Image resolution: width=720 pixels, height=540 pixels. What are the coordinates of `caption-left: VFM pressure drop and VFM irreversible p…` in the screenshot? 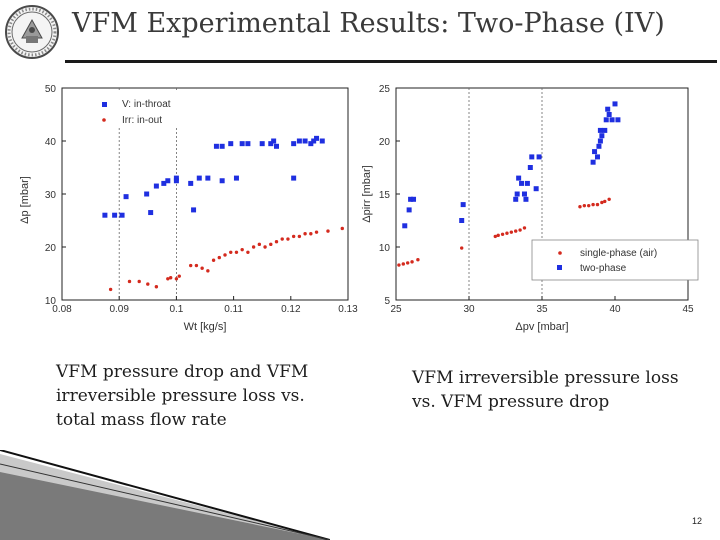 It's located at (182, 396).